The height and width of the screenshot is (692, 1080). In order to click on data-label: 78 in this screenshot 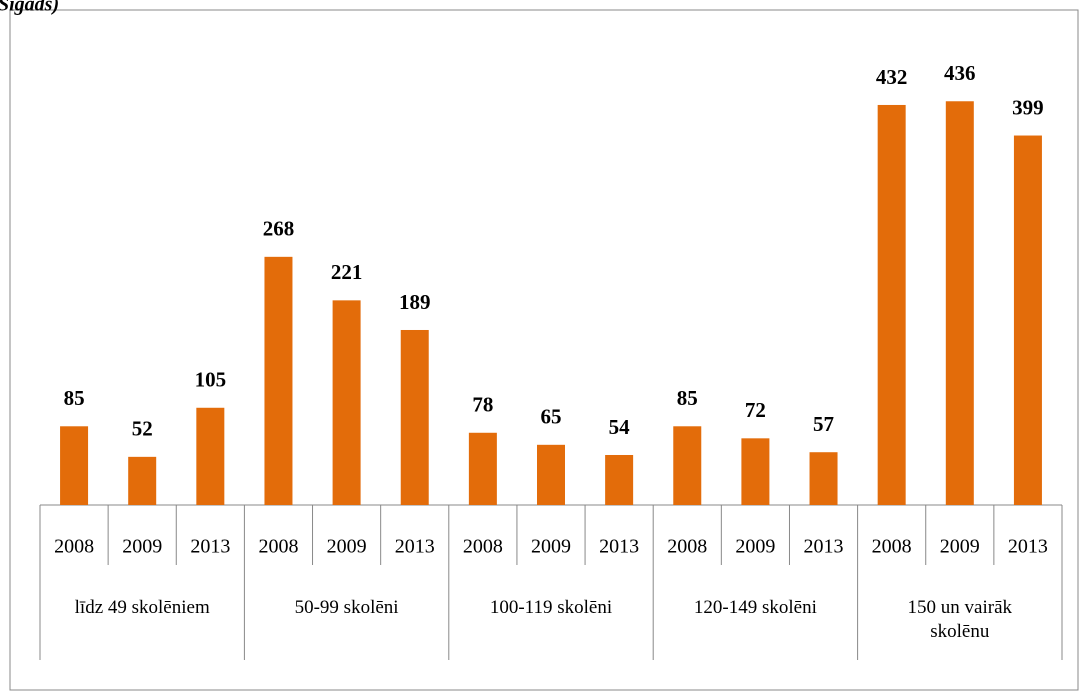, I will do `click(482, 405)`.